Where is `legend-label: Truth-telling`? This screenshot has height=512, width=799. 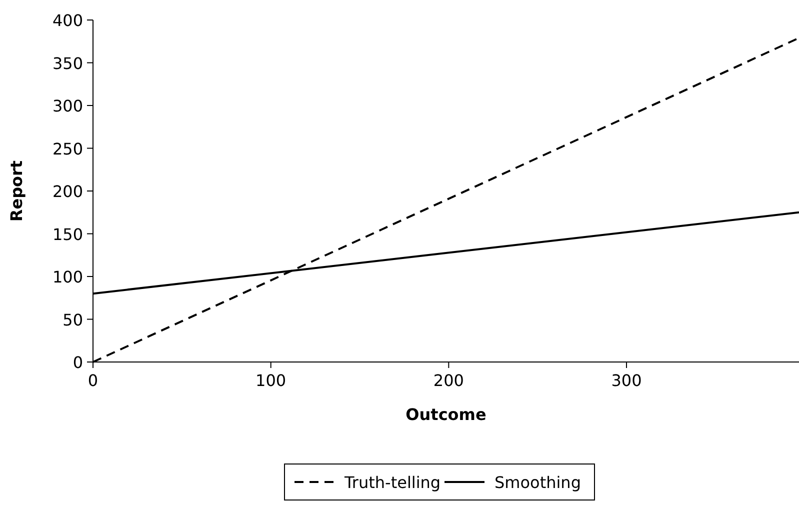
legend-label: Truth-telling is located at coordinates (392, 482).